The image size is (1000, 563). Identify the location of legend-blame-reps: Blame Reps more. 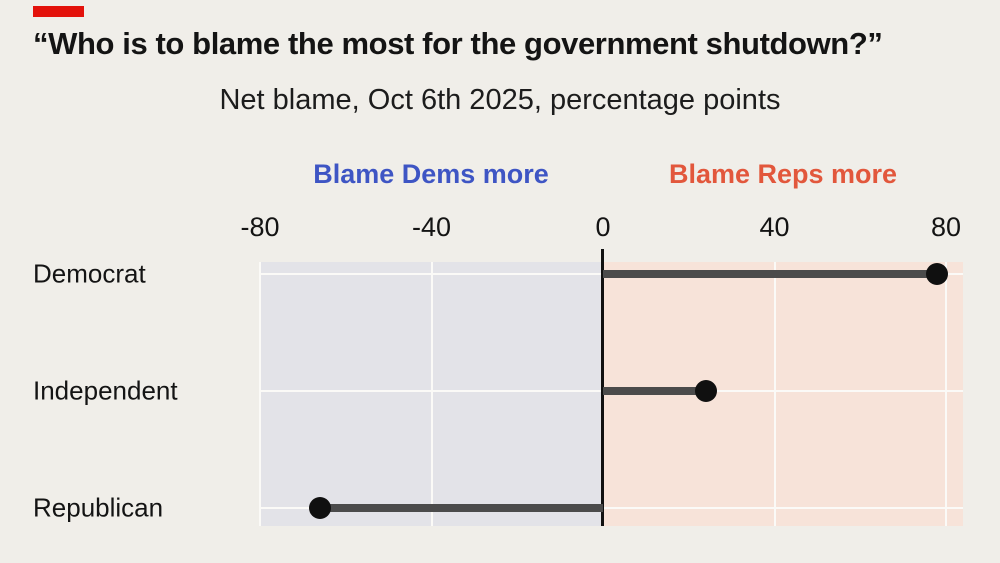
(783, 174).